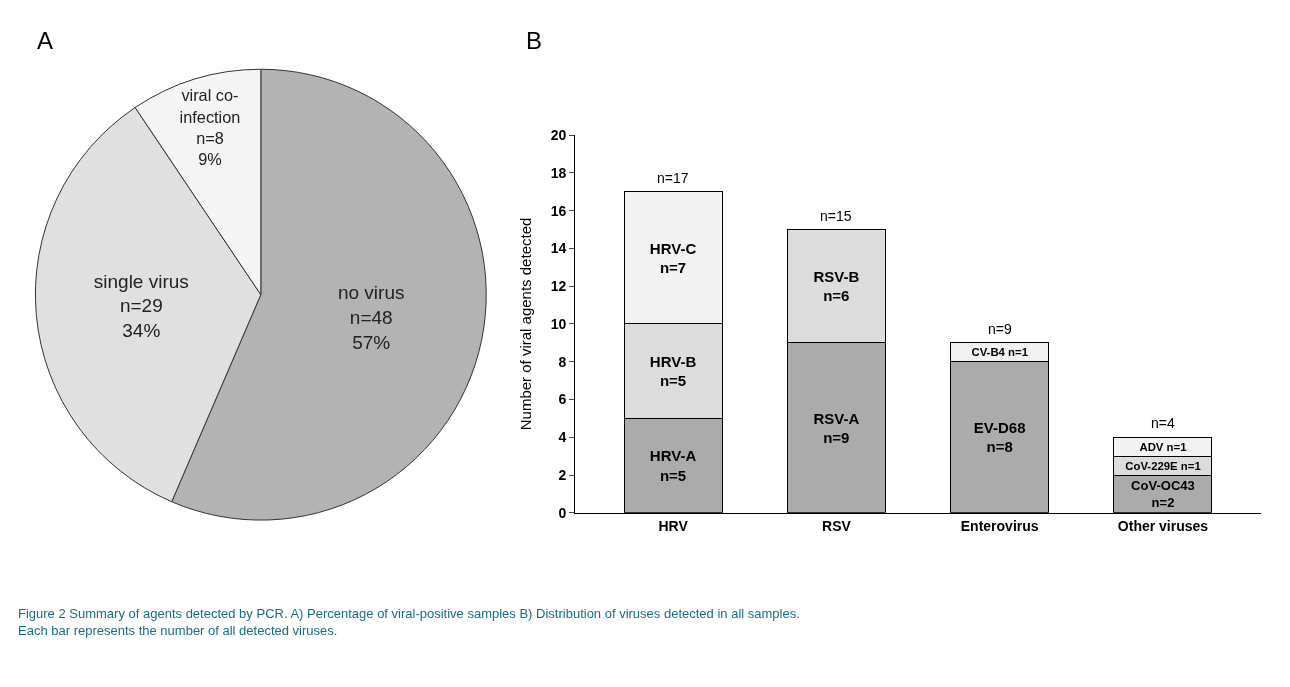 This screenshot has height=687, width=1290. Describe the element at coordinates (673, 525) in the screenshot. I see `x-tick-label: HRV` at that location.